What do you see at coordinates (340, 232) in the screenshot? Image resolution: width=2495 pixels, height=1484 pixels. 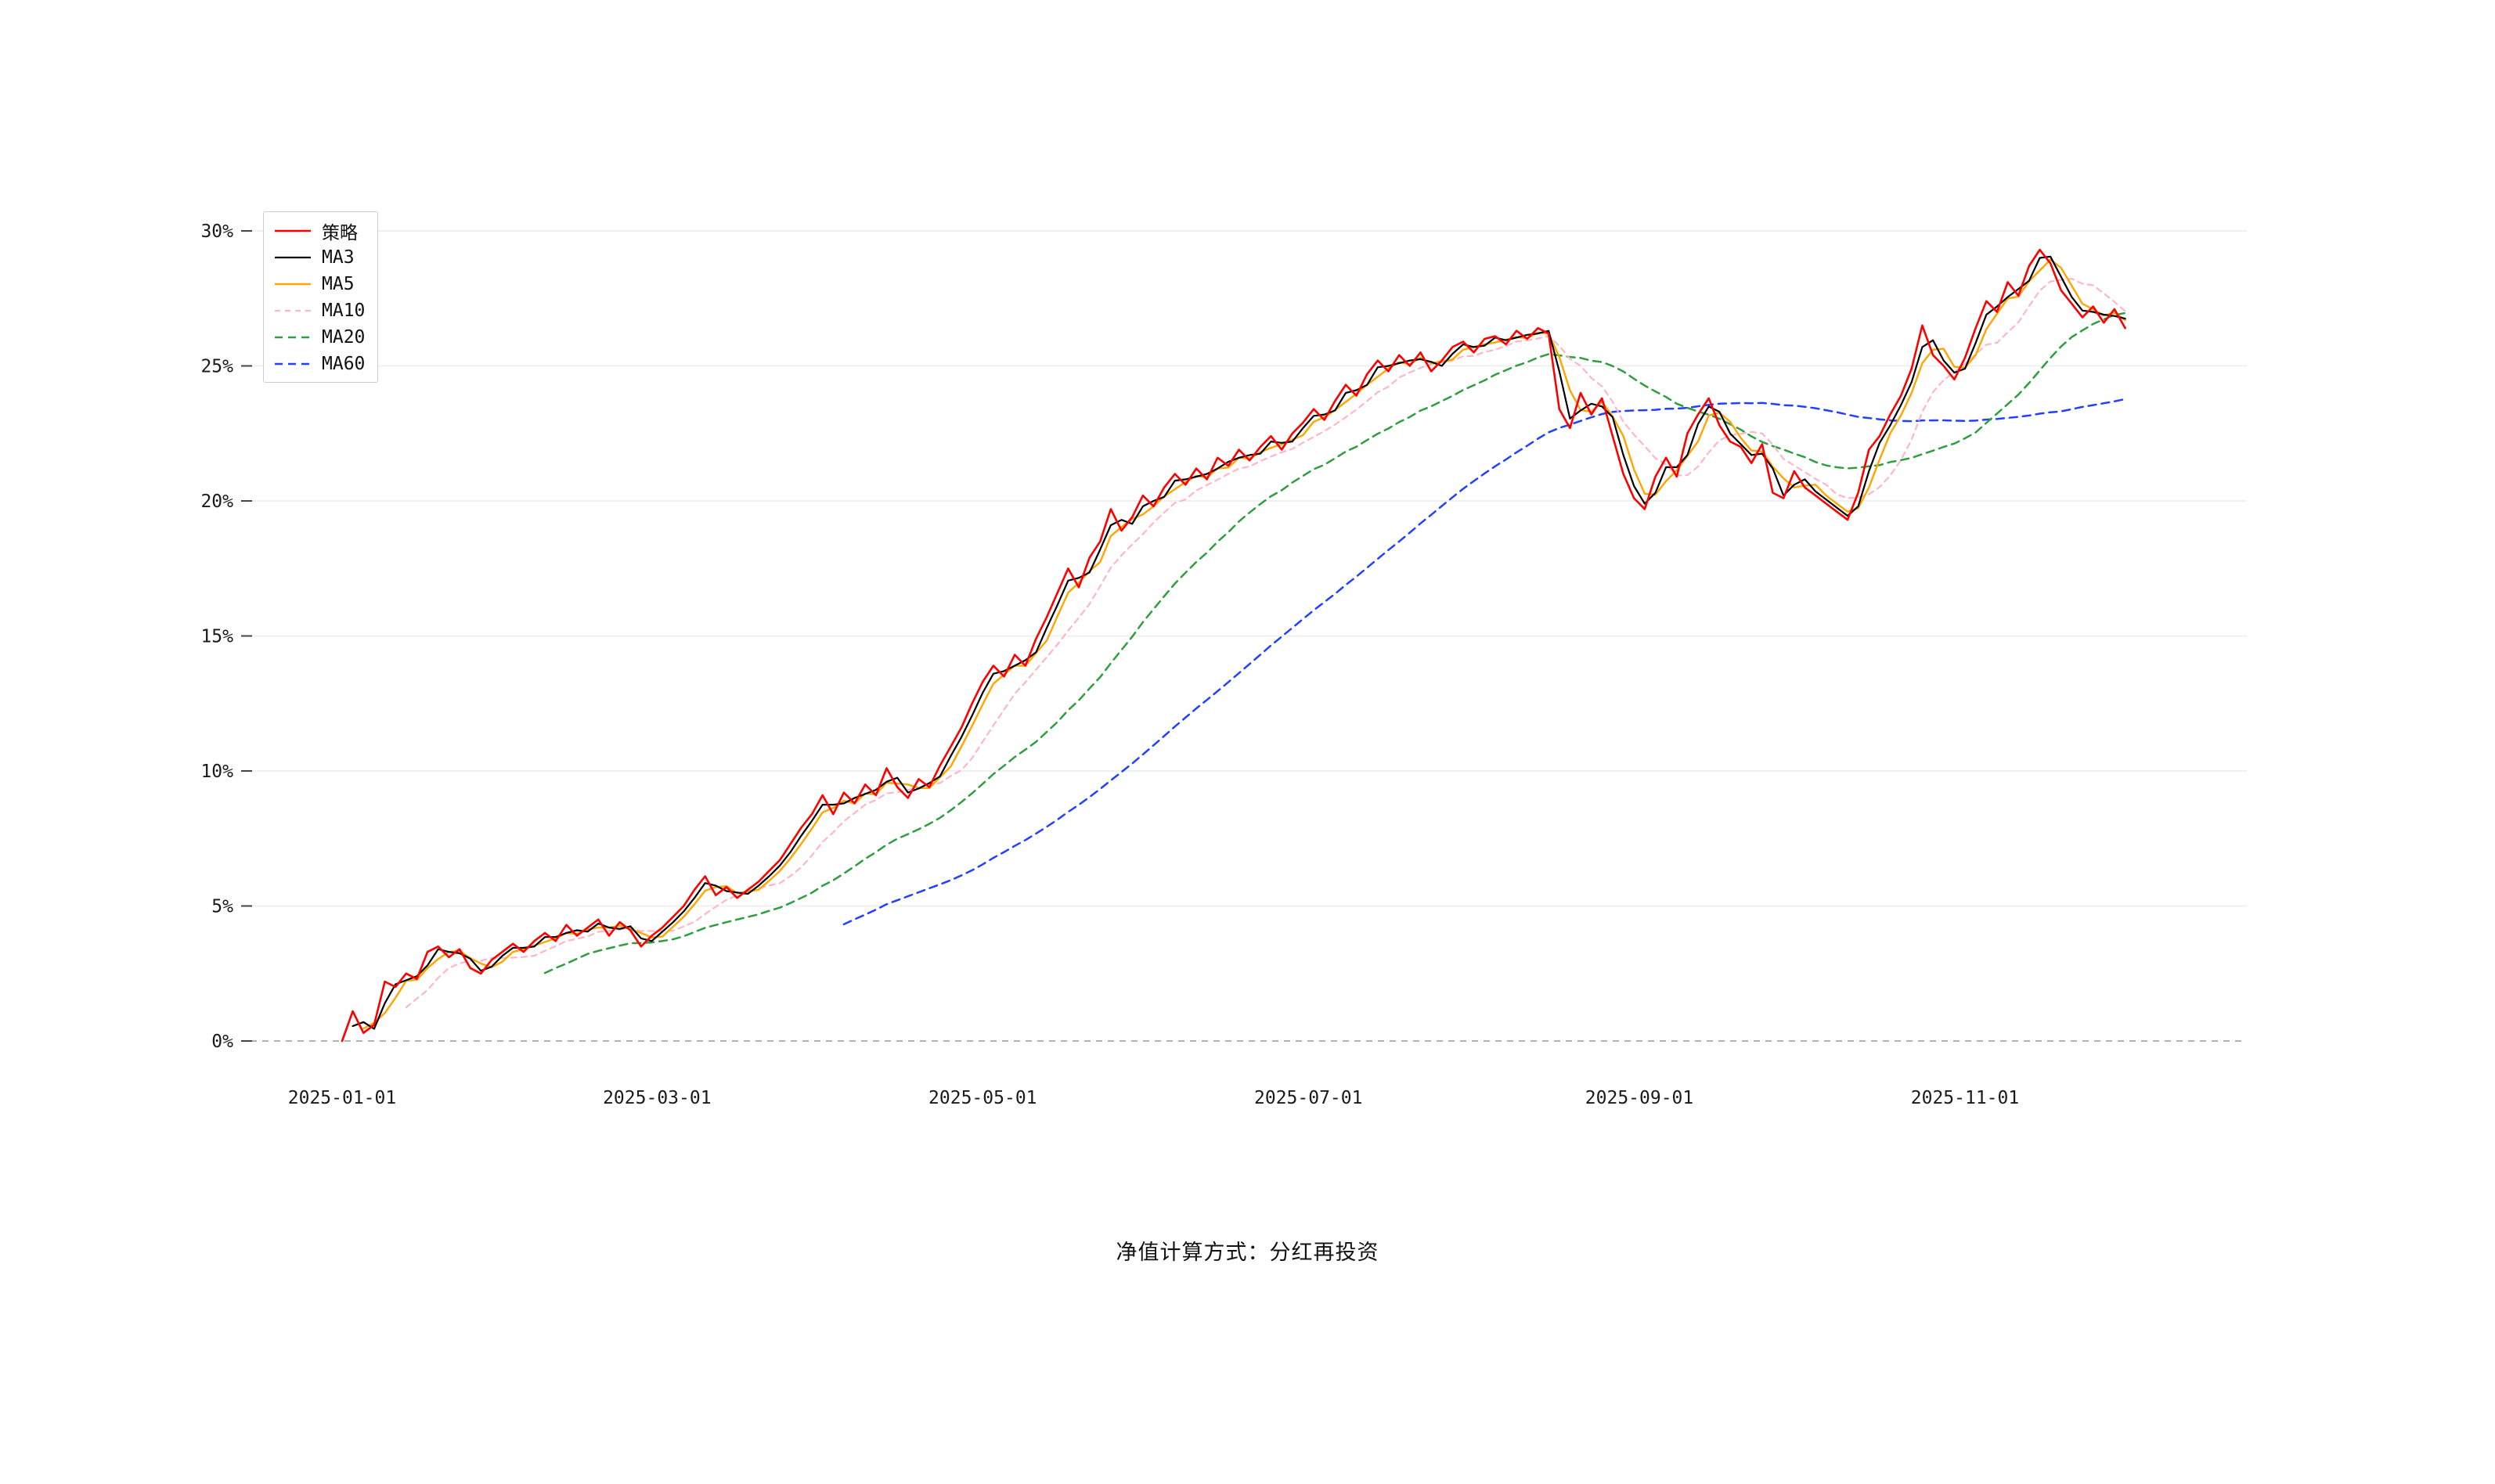 I see `legend-label-strategy: 策略` at bounding box center [340, 232].